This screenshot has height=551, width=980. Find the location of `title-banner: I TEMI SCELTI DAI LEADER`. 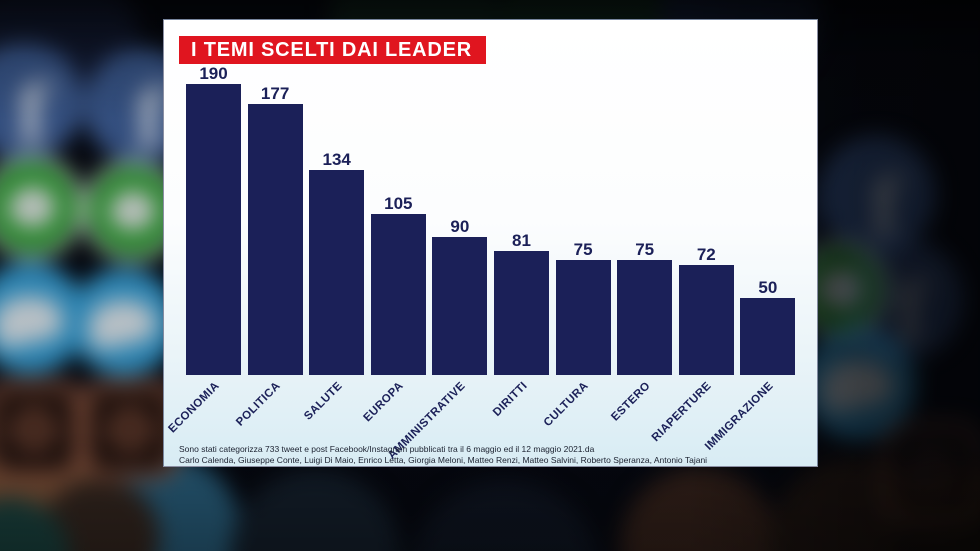

title-banner: I TEMI SCELTI DAI LEADER is located at coordinates (333, 50).